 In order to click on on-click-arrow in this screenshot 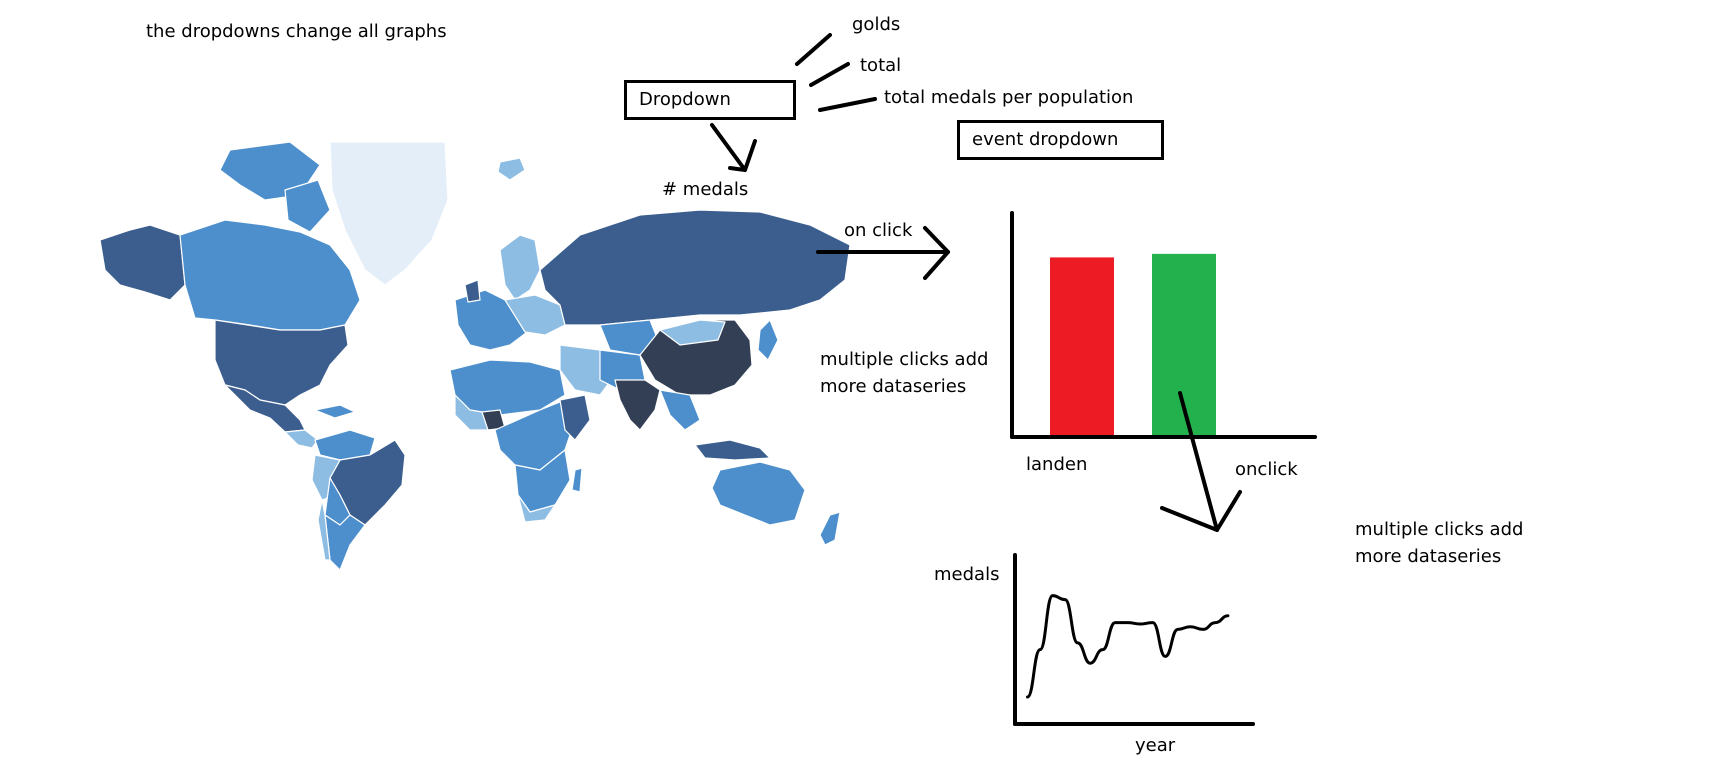, I will do `click(883, 253)`.